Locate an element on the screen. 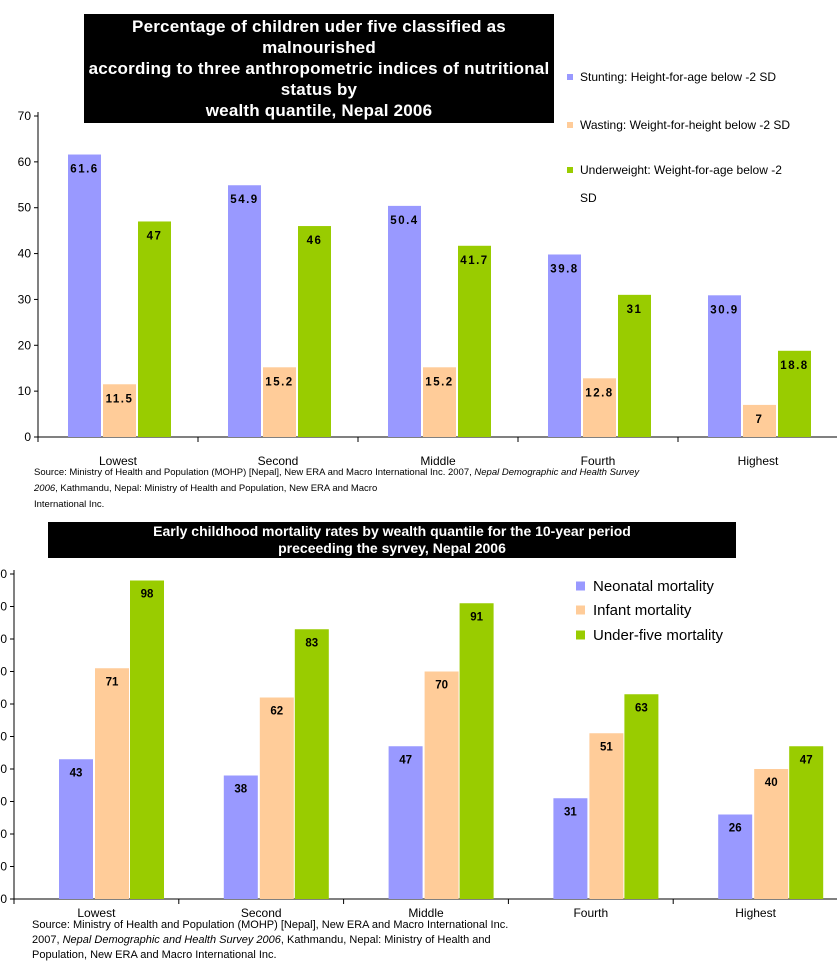 The image size is (837, 972). chart1-source-title: Nepal Demographic and Health Survey 2006 is located at coordinates (337, 480).